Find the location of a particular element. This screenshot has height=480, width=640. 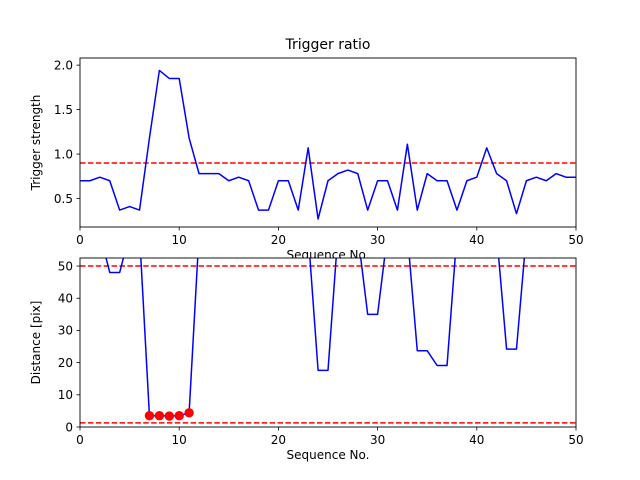

distance-y-tick-label: 0 is located at coordinates (69, 427).